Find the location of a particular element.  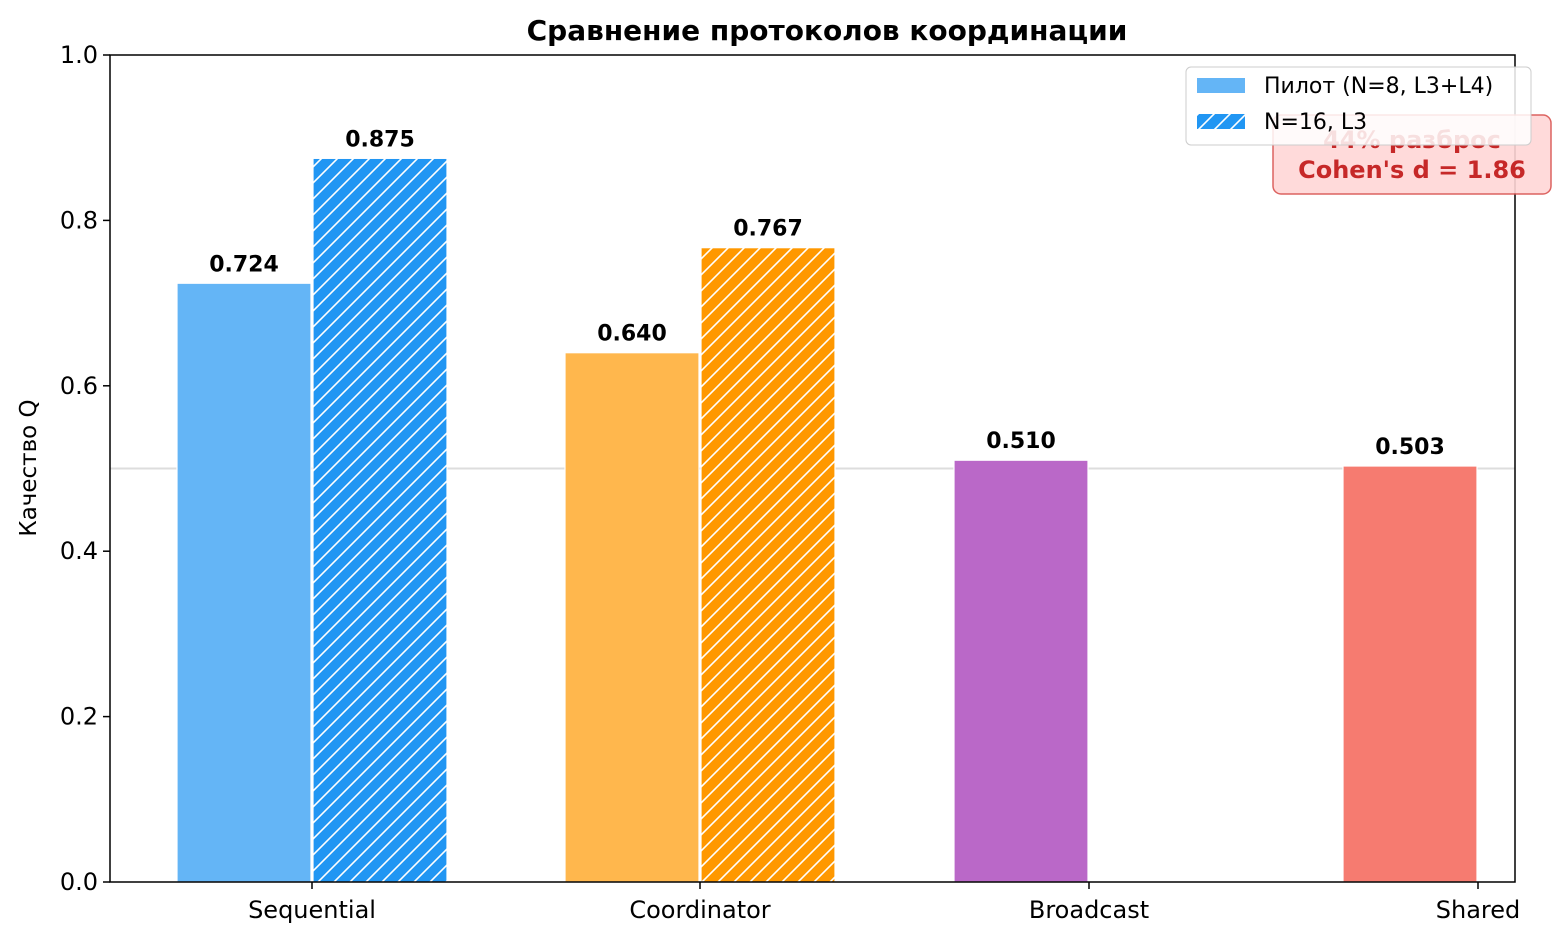

data-label: 0.724 is located at coordinates (244, 264).